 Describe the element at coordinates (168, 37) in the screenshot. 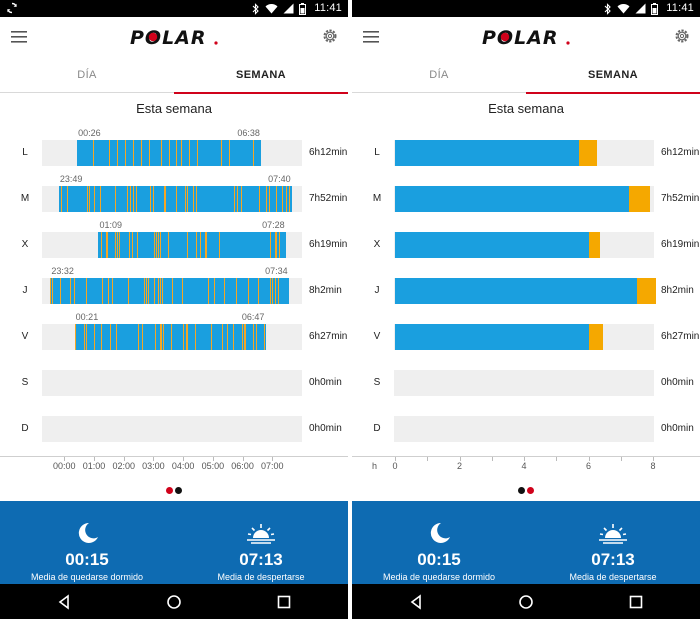

I see `svg-text: POLAR` at that location.